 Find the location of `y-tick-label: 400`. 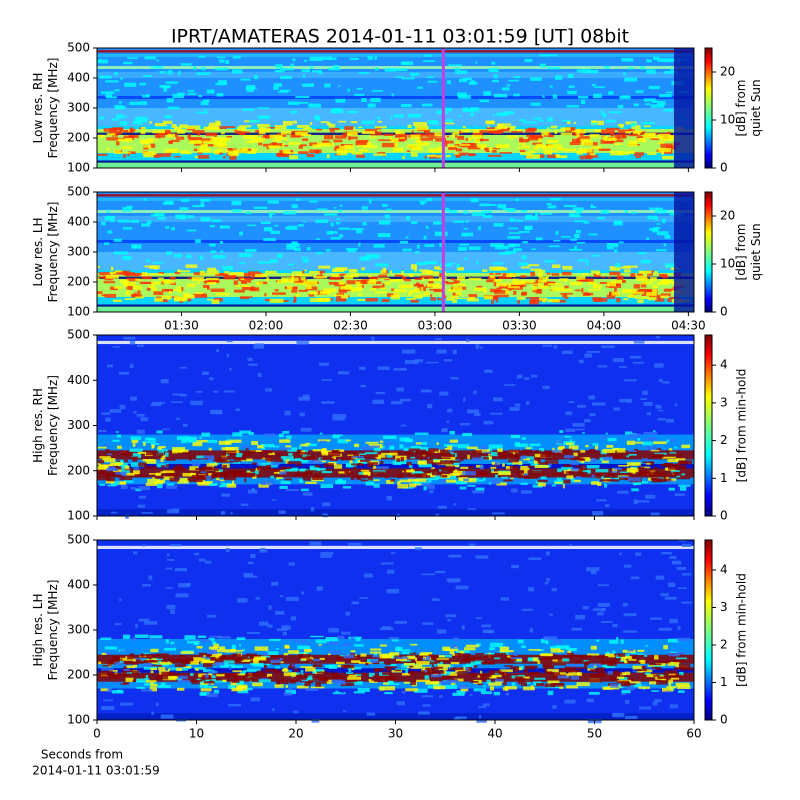

y-tick-label: 400 is located at coordinates (78, 380).